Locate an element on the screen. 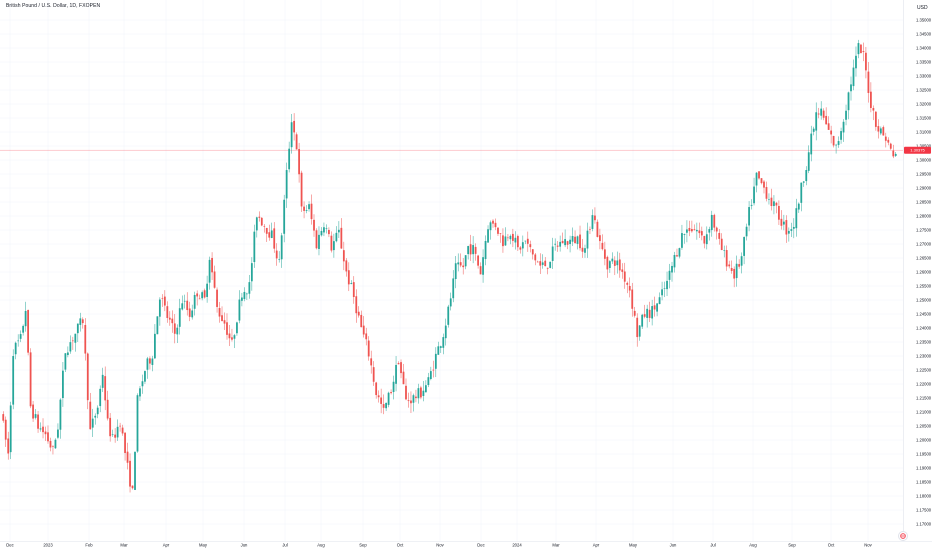 Image resolution: width=932 pixels, height=550 pixels. y-tick-label: 1.28000 is located at coordinates (924, 216).